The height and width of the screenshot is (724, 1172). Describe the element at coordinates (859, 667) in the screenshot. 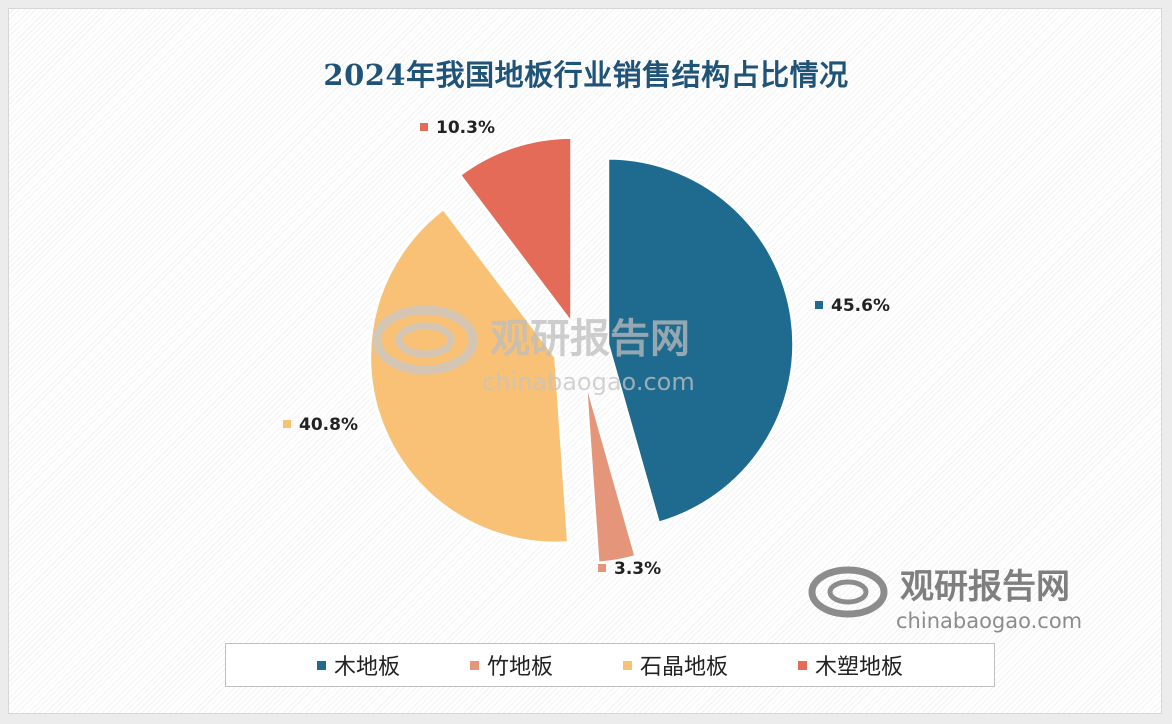

I see `legend-label: 木塑地板` at that location.